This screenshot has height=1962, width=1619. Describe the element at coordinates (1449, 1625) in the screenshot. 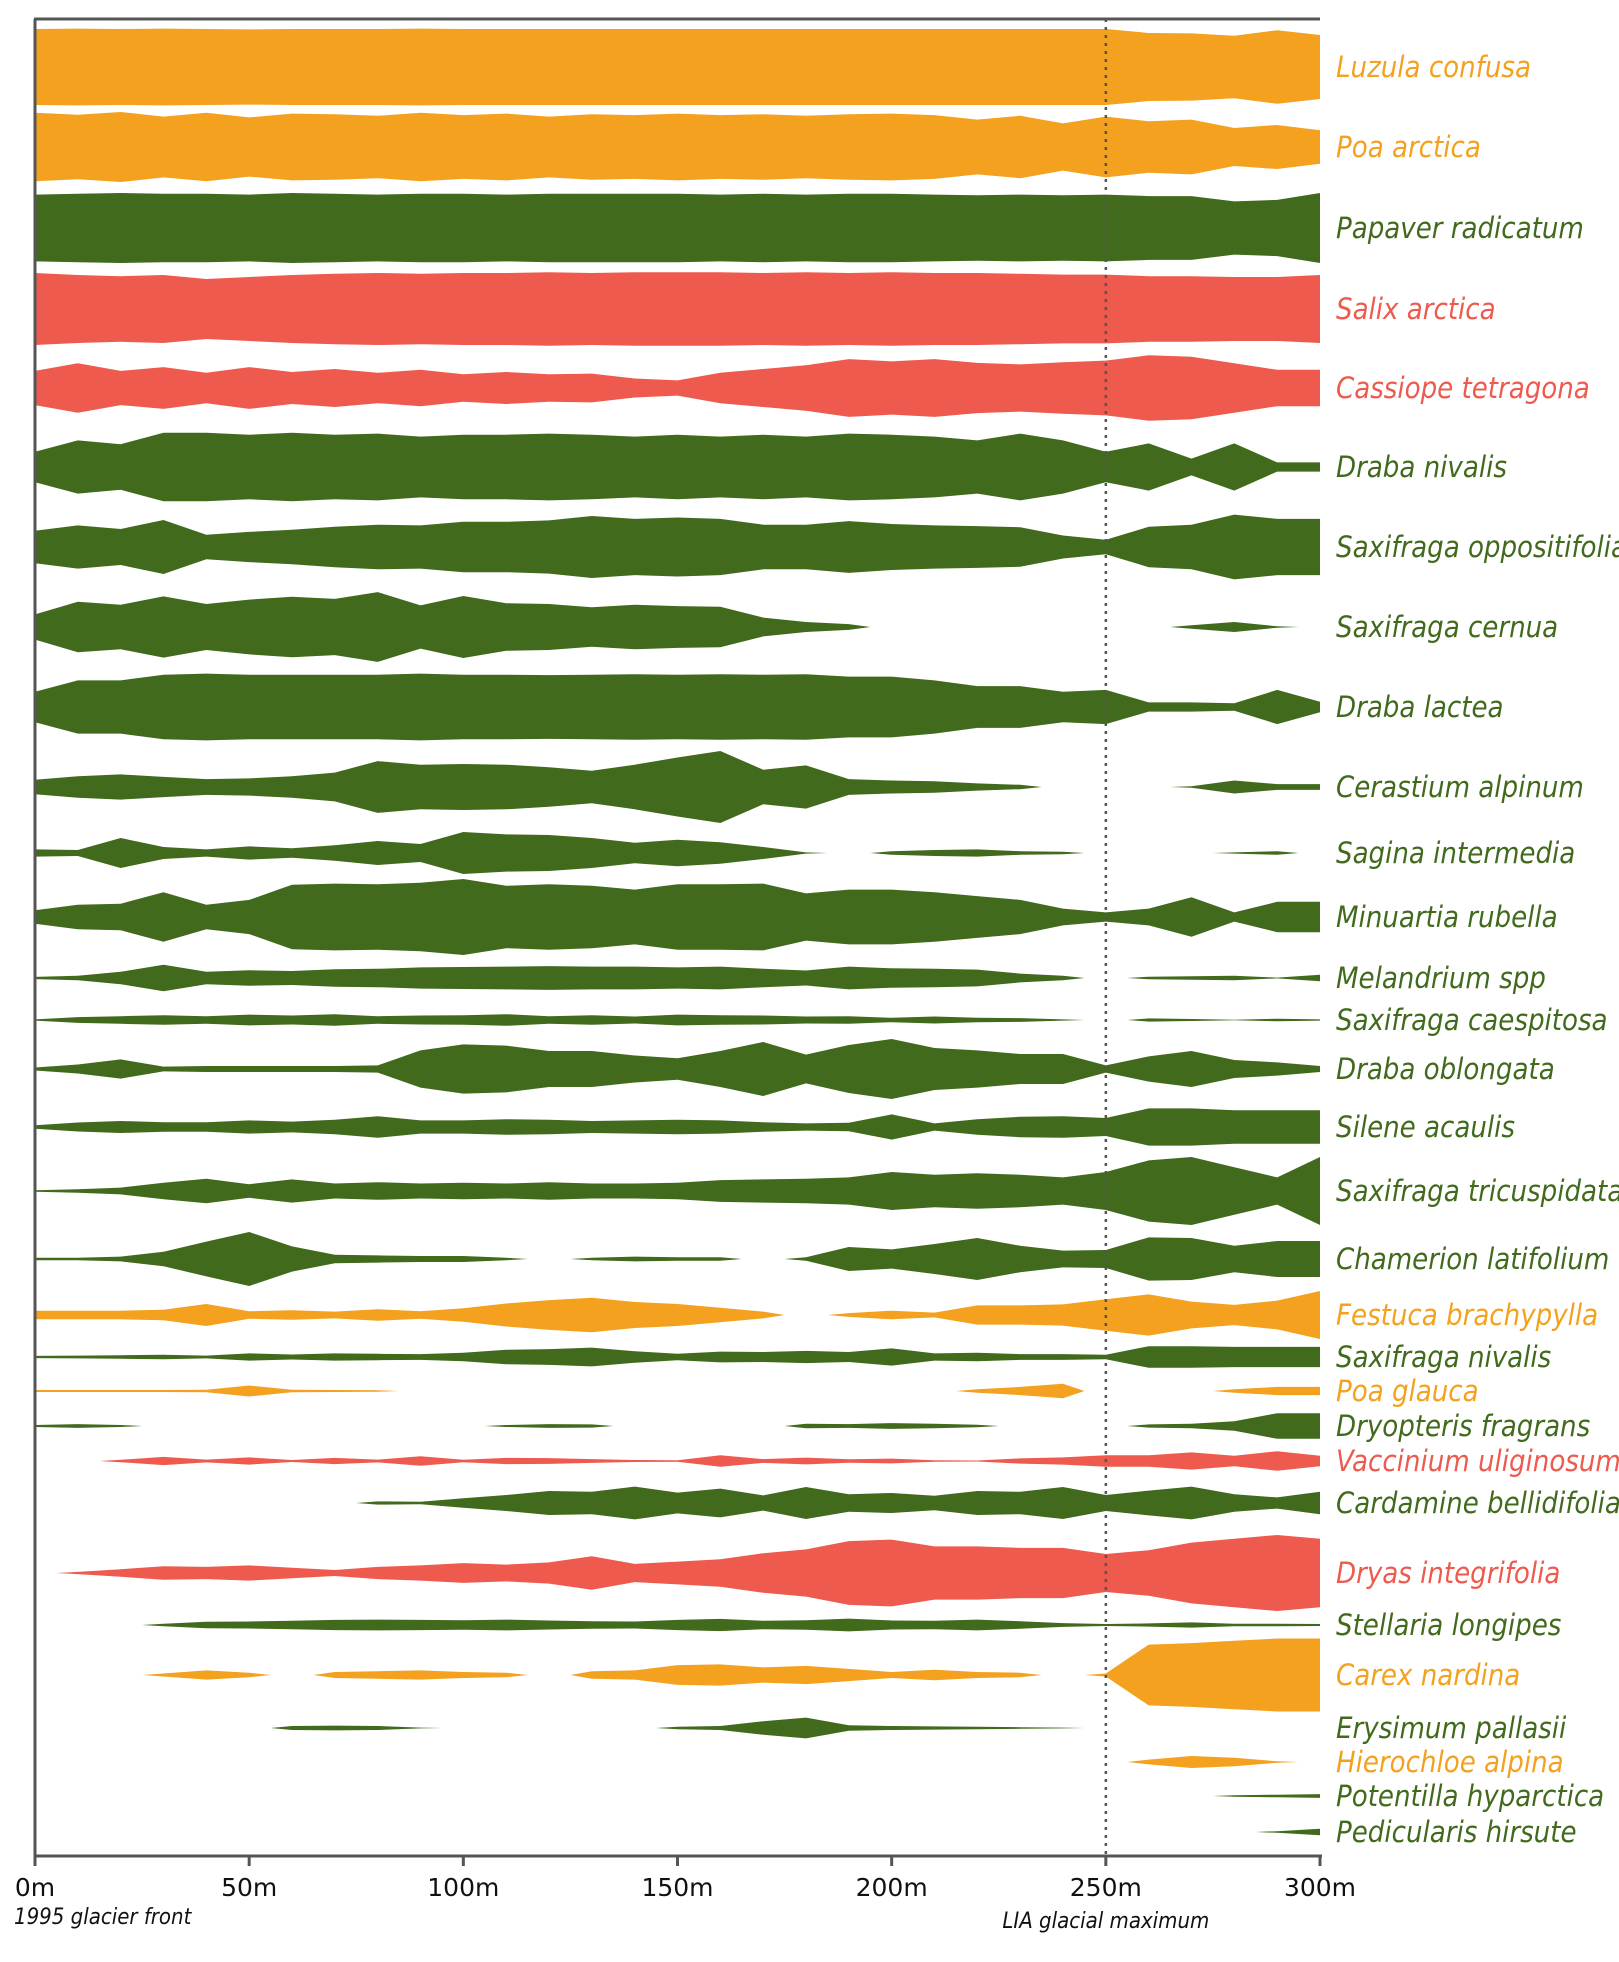

I see `label-stellaria-longipes: Stellaria longipes` at that location.